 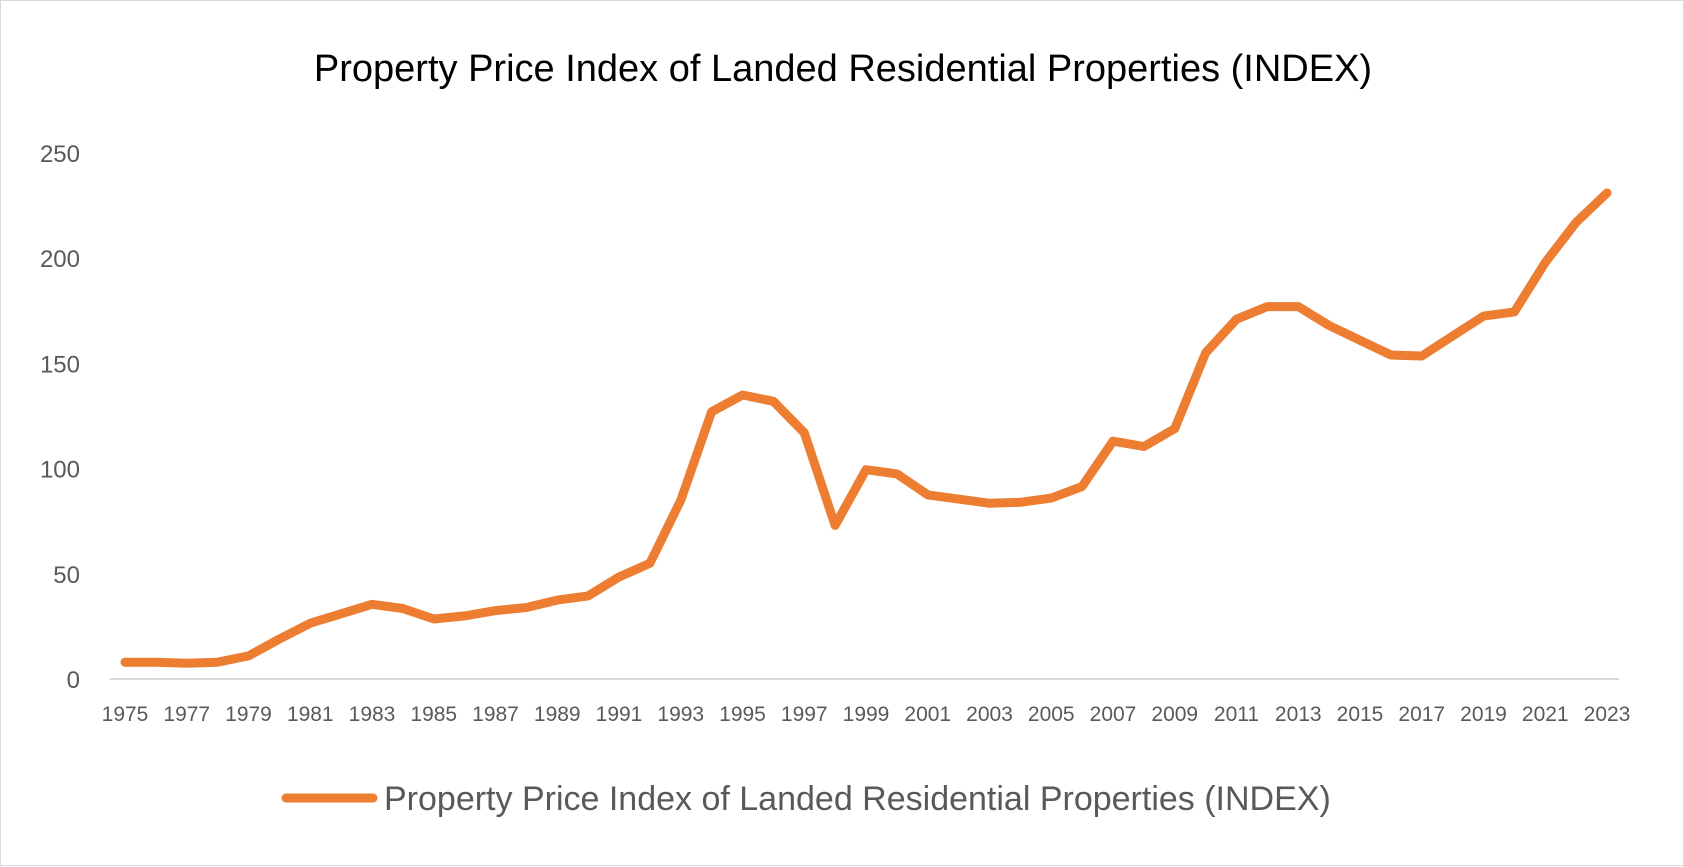 What do you see at coordinates (557, 714) in the screenshot?
I see `x-tick-label: 1989` at bounding box center [557, 714].